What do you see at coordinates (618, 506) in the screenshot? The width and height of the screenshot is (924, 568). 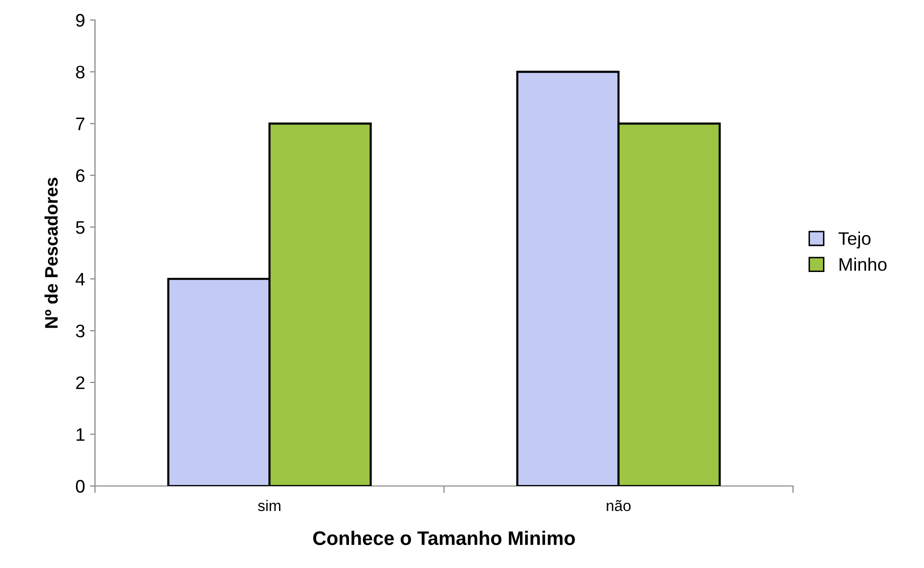 I see `x-tick-label: não` at bounding box center [618, 506].